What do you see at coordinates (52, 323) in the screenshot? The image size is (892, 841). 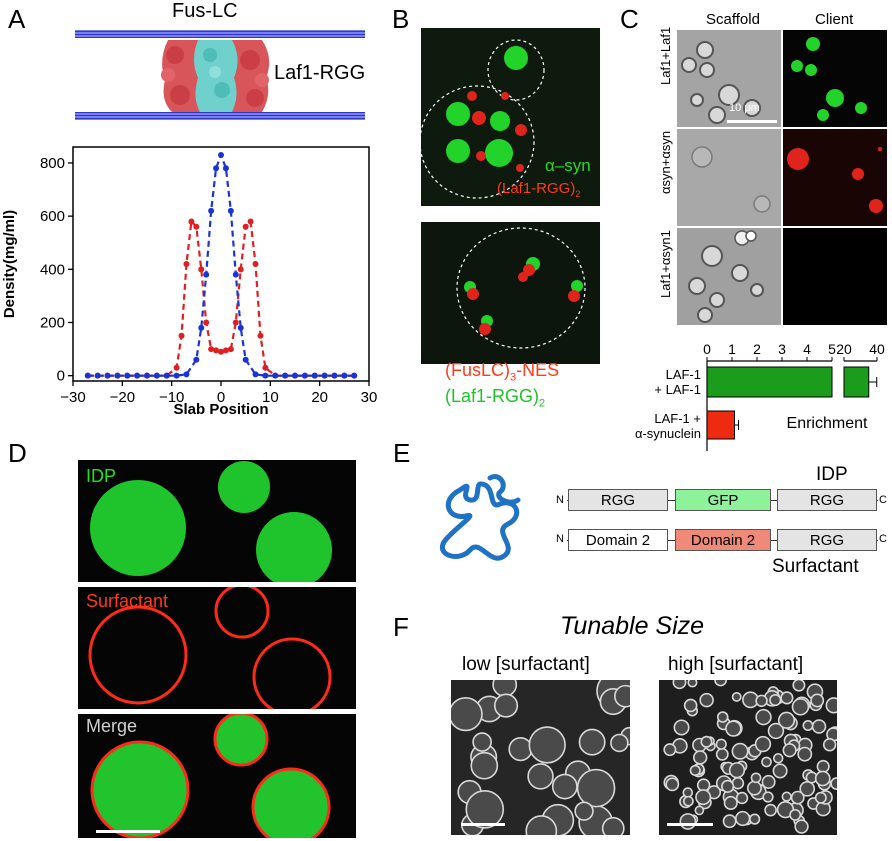 I see `density-ytick-label: 200` at bounding box center [52, 323].